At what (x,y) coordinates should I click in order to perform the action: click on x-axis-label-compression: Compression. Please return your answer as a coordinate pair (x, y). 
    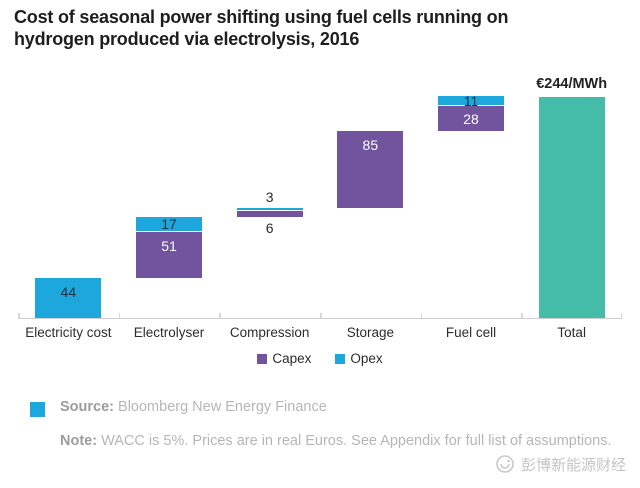
    Looking at the image, I should click on (269, 332).